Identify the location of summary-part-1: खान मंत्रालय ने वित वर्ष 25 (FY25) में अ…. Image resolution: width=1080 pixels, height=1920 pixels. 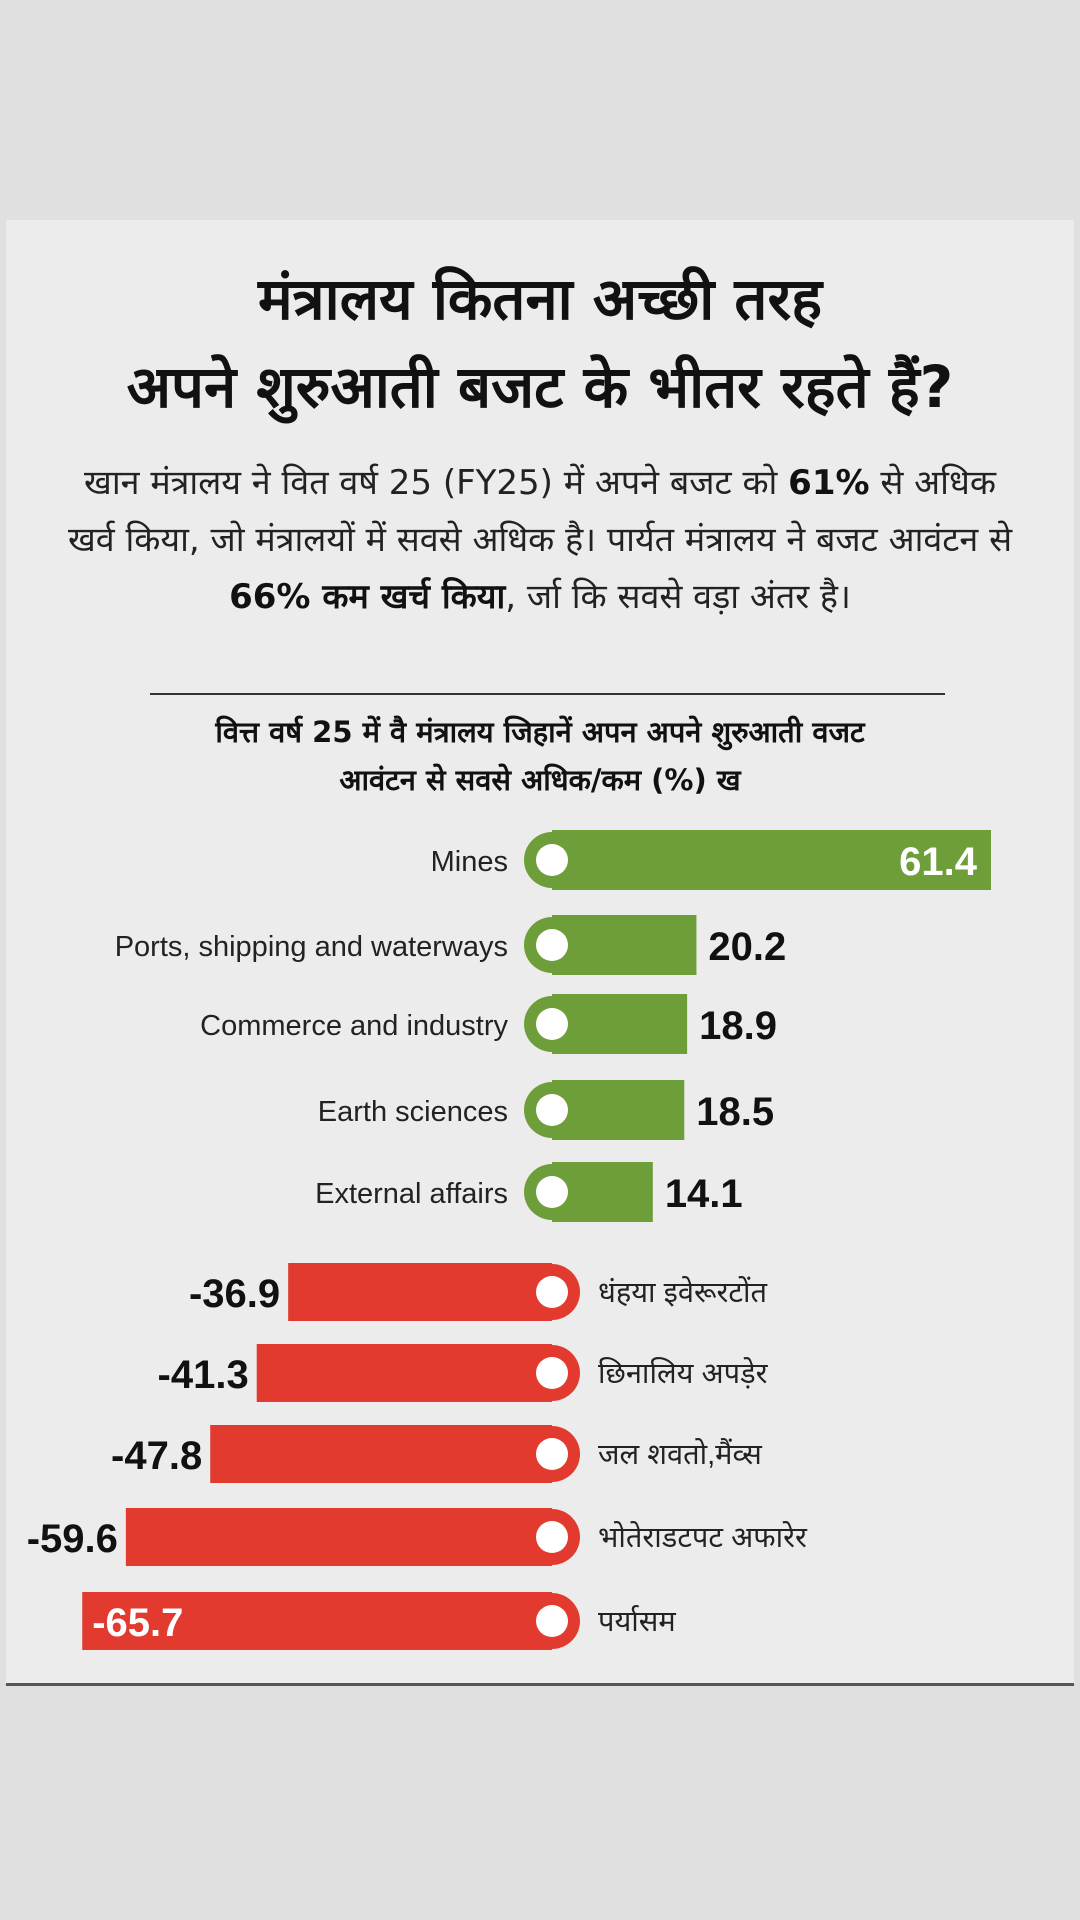
(436, 483).